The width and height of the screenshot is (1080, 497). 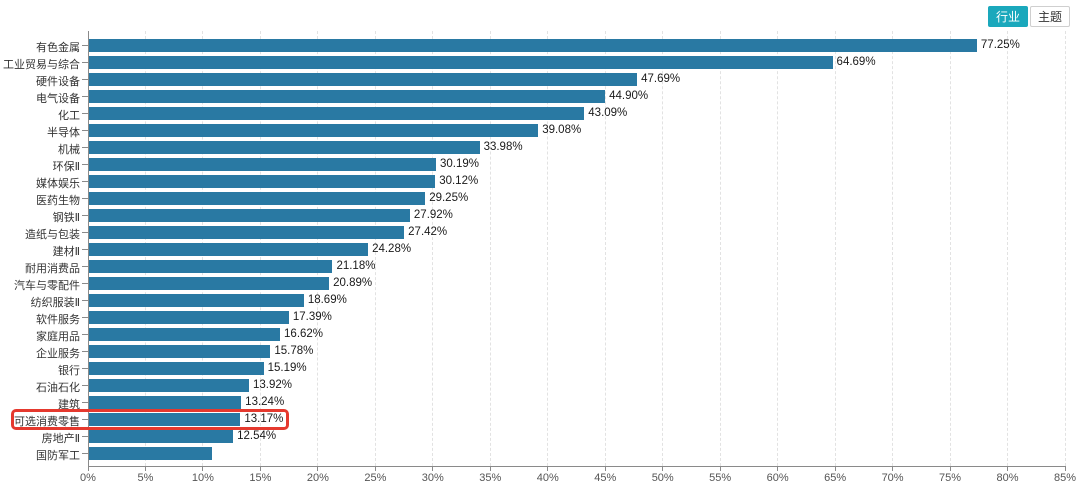 What do you see at coordinates (432, 478) in the screenshot?
I see `x-tick-label: 30%` at bounding box center [432, 478].